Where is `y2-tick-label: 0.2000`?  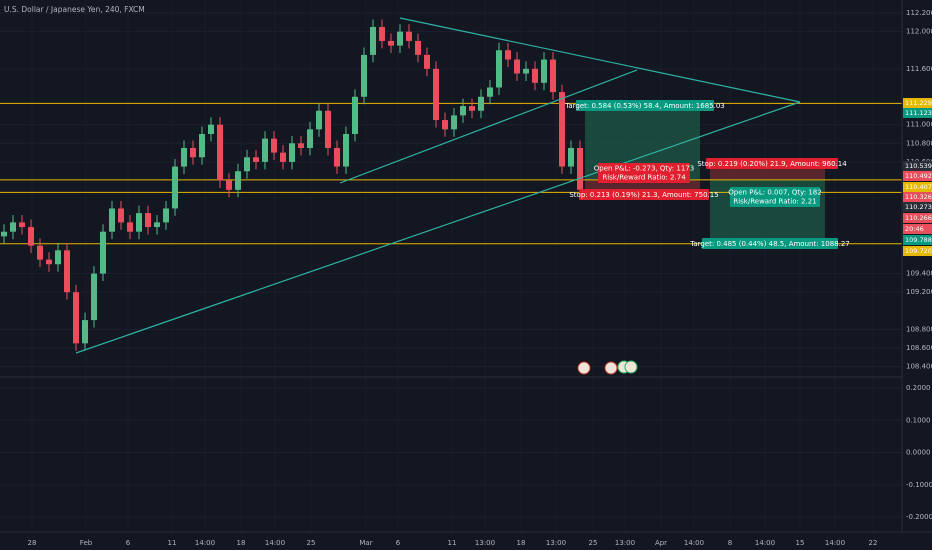
y2-tick-label: 0.2000 is located at coordinates (918, 388).